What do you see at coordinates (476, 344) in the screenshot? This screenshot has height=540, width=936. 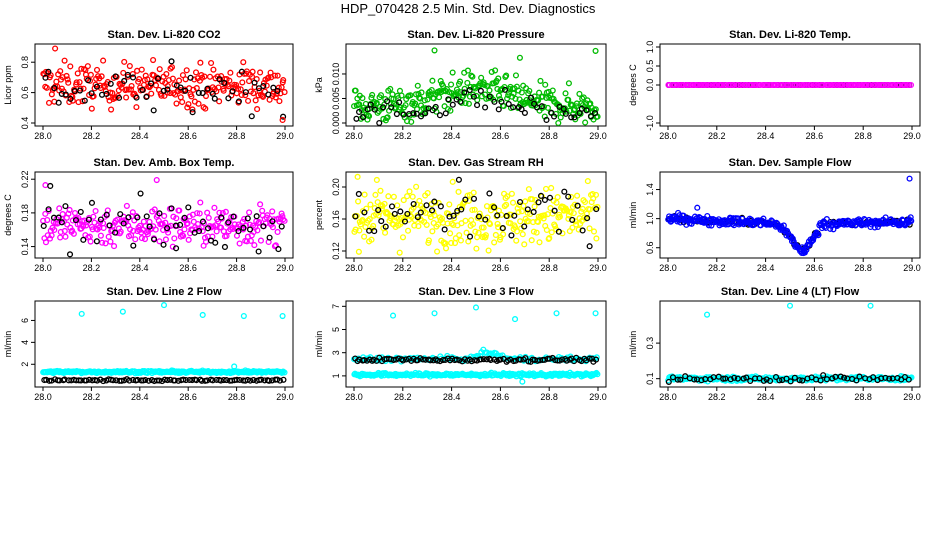 I see `data-points` at bounding box center [476, 344].